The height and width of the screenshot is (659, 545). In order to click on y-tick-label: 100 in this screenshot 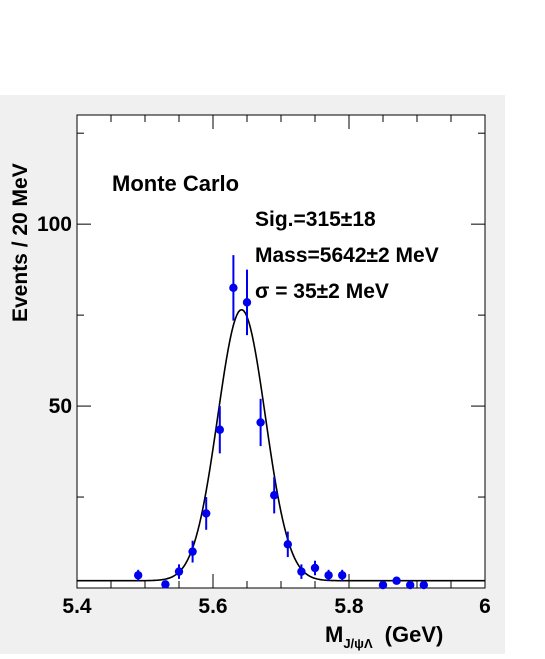, I will do `click(54, 224)`.